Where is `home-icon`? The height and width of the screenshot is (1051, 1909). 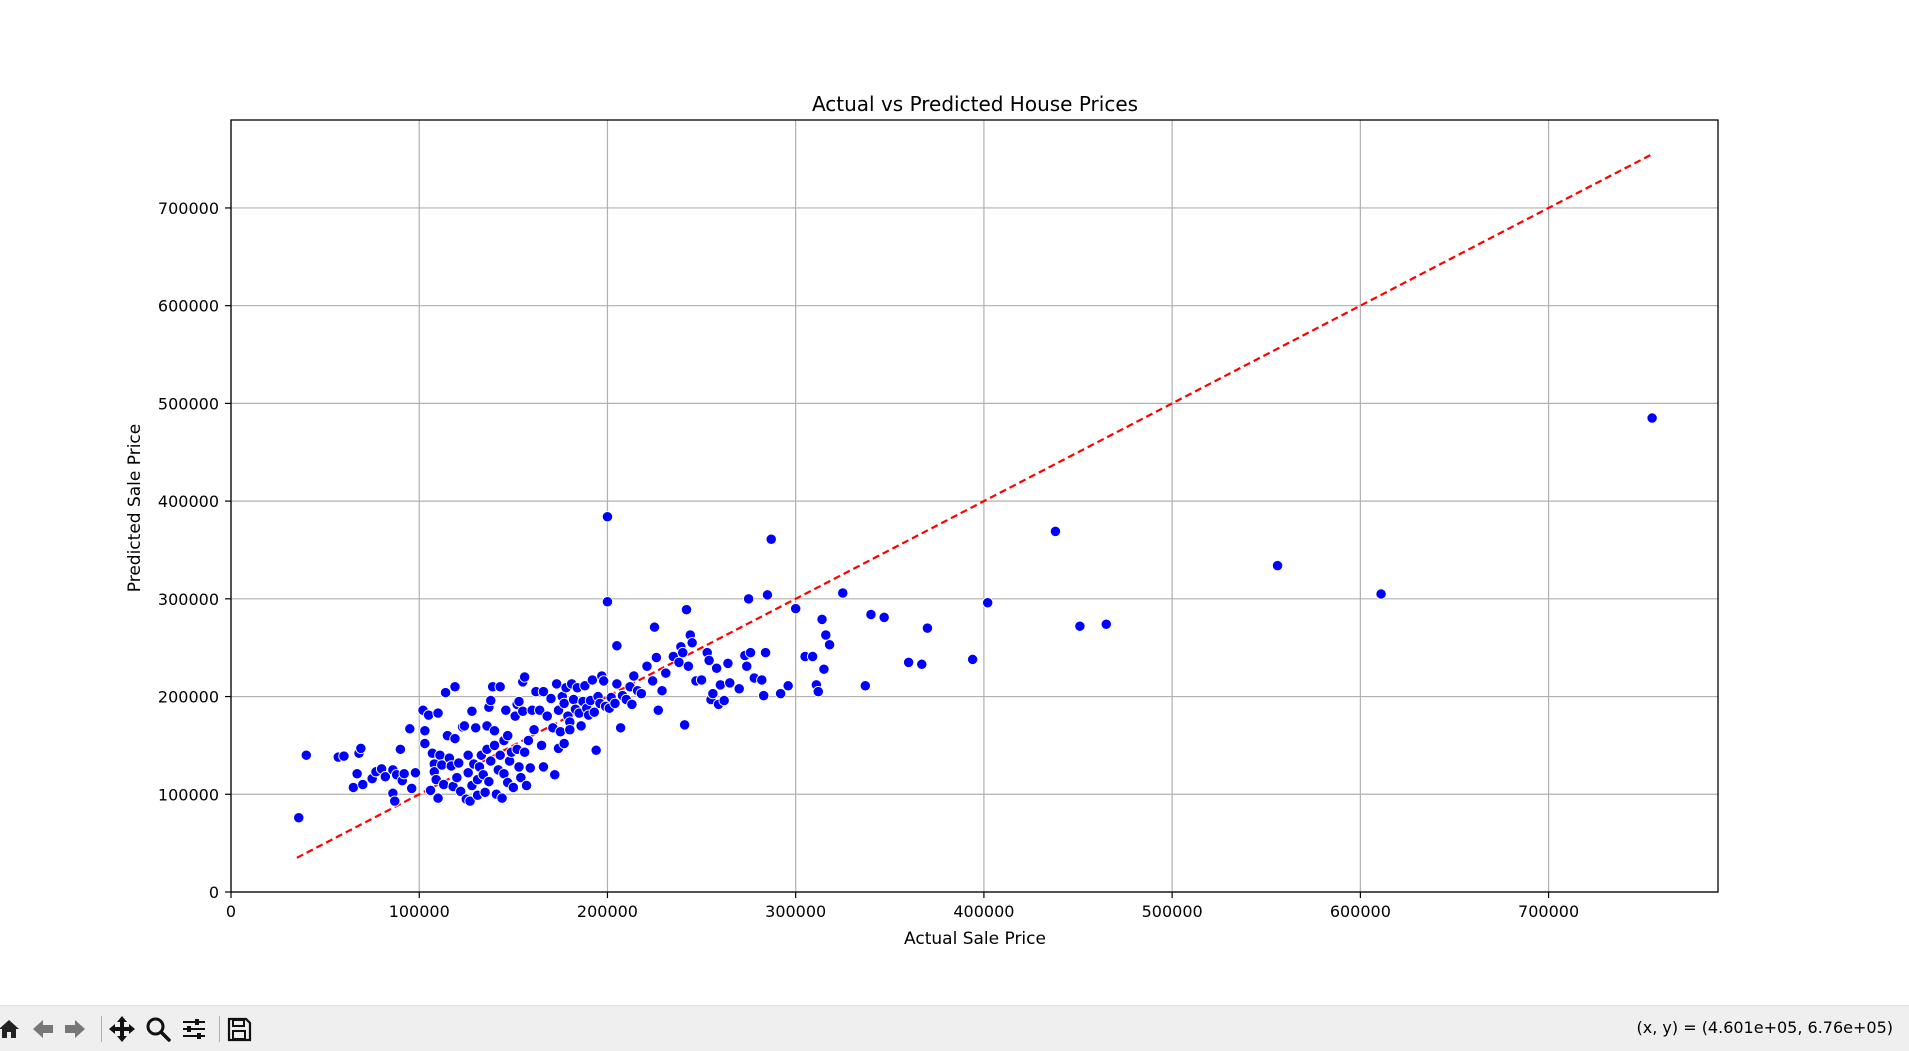 home-icon is located at coordinates (9, 1029).